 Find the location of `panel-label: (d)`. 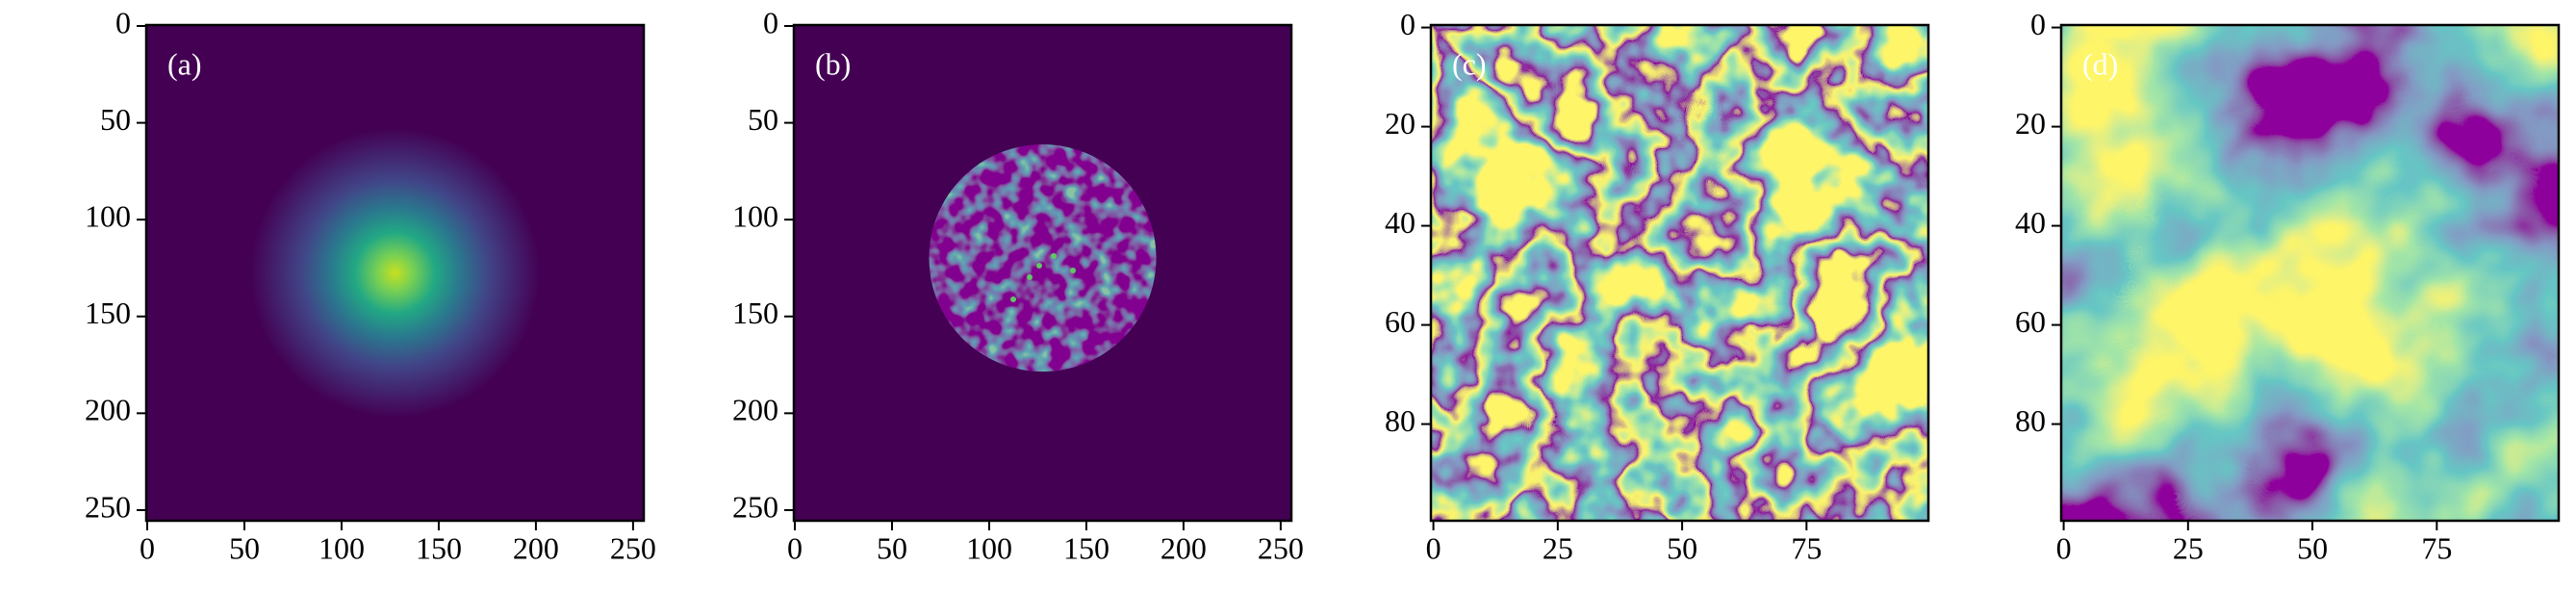

panel-label: (d) is located at coordinates (2100, 63).